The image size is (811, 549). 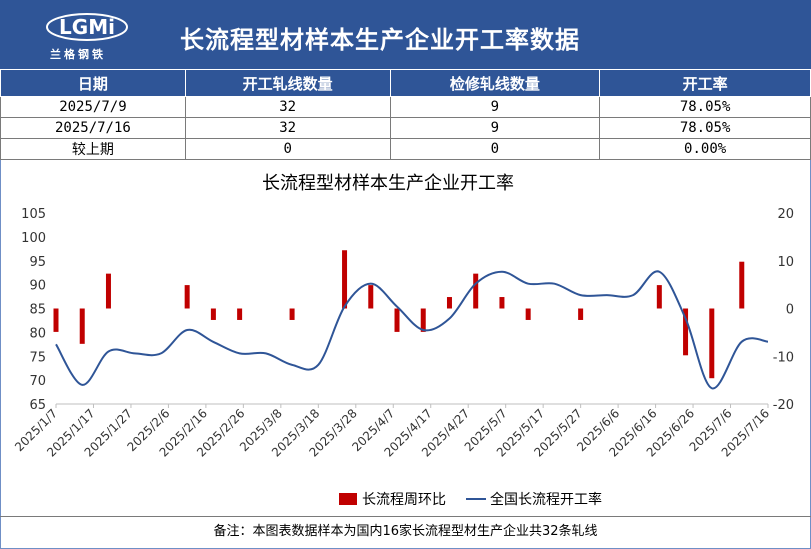 I want to click on table-row: 2025/7/9 32 9 78.05%, so click(x=405, y=107).